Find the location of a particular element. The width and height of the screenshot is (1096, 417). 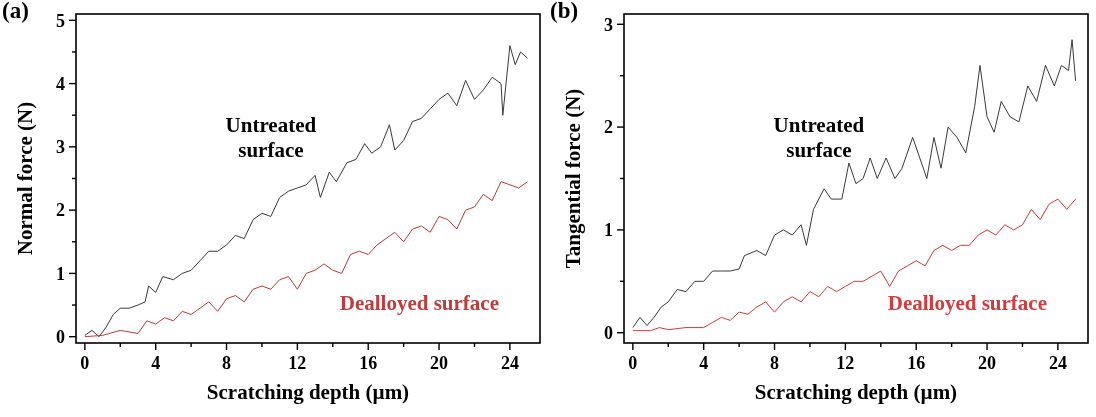

y-tick-label: 5 is located at coordinates (60, 20).